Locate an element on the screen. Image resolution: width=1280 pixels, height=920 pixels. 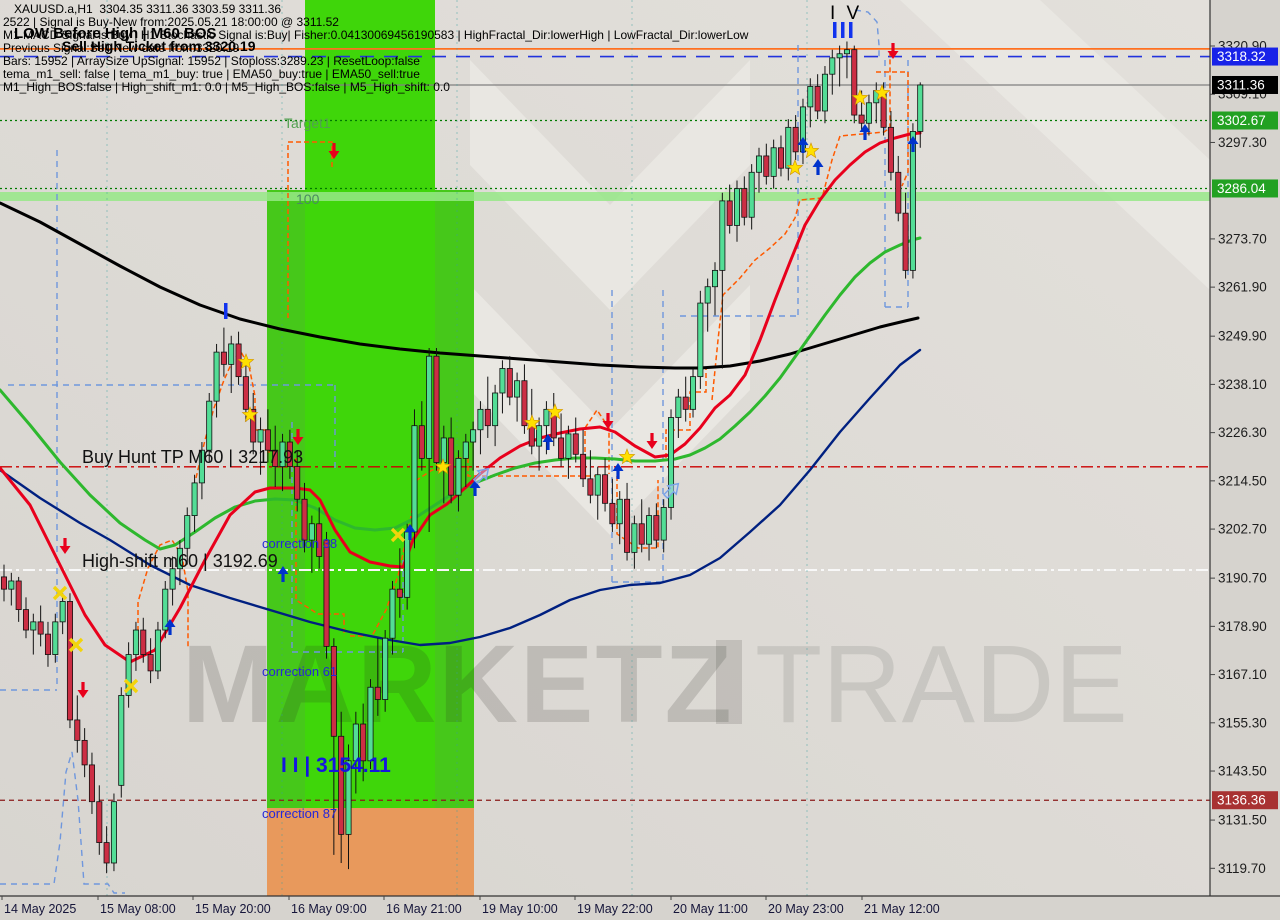
chart-annotation-text: I V is located at coordinates (846, 13).